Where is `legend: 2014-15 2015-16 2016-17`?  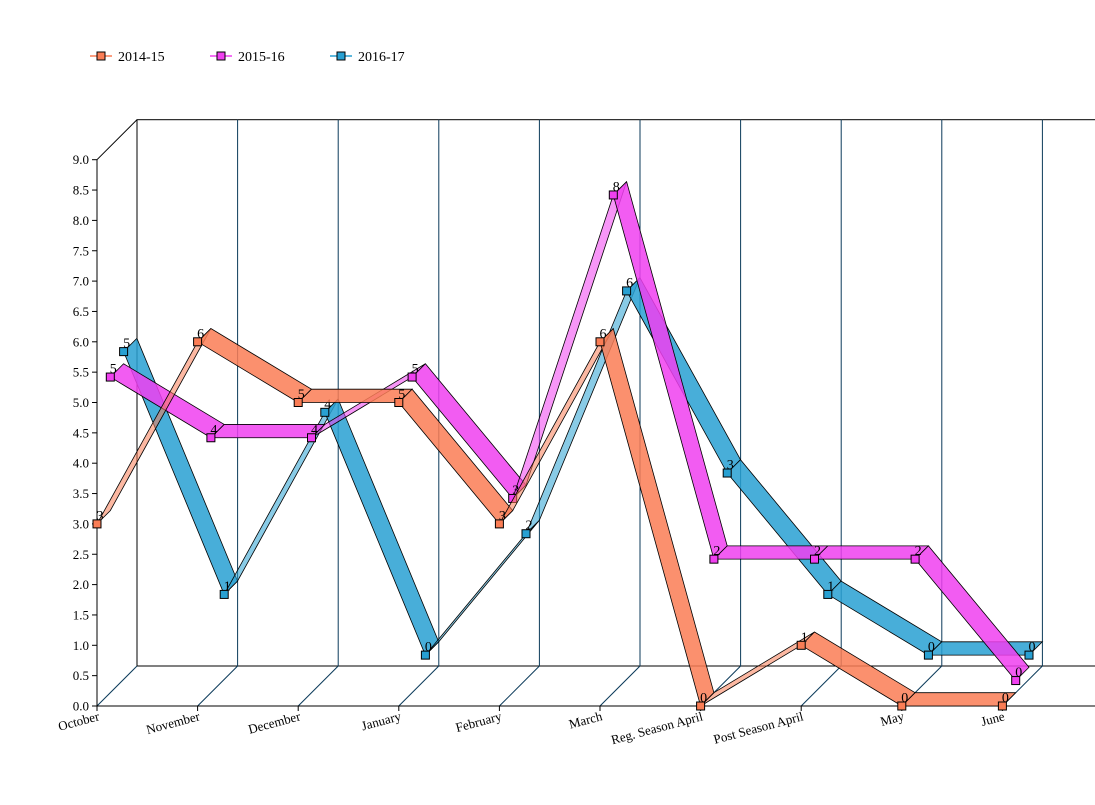
legend: 2014-15 2015-16 2016-17 is located at coordinates (247, 57).